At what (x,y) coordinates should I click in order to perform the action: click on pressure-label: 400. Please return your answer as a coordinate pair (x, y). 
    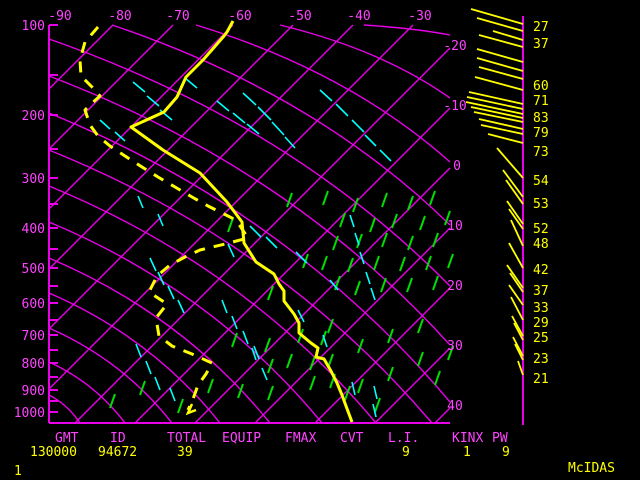
    Looking at the image, I should click on (33, 229).